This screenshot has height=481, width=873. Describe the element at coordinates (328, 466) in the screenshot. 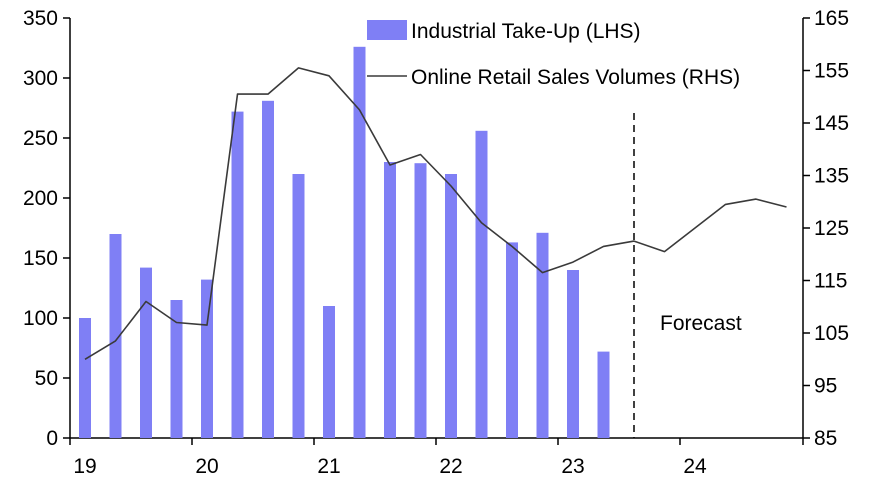

I see `x-tick-label: 21` at that location.